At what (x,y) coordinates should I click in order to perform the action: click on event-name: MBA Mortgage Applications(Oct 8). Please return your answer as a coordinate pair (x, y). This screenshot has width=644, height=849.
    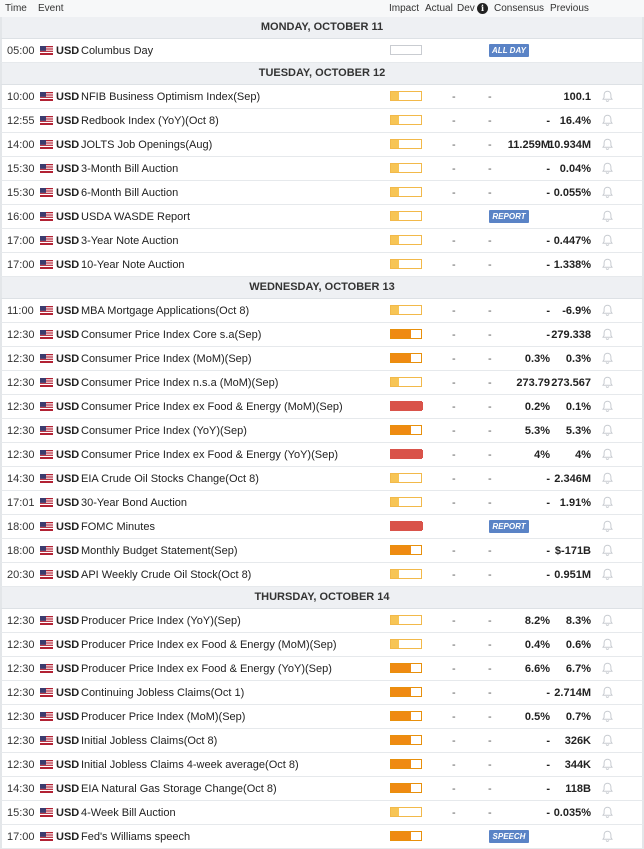
    Looking at the image, I should click on (165, 311).